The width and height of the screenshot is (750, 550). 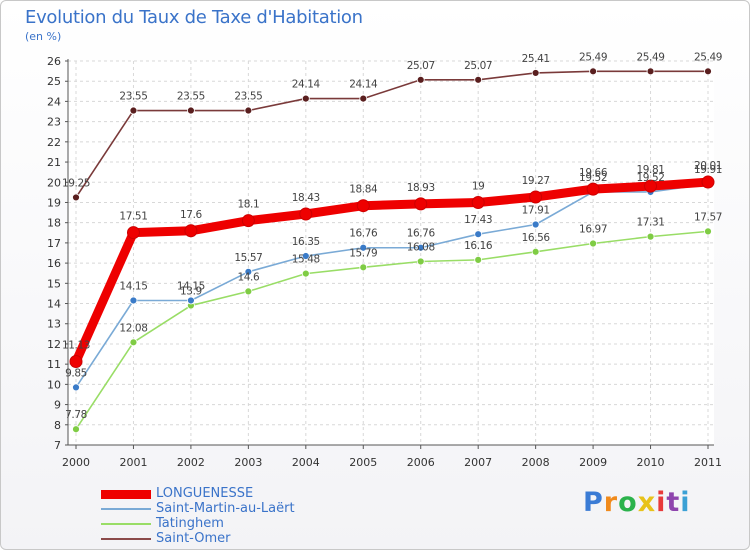 I want to click on y-tick-label: 25, so click(x=54, y=81).